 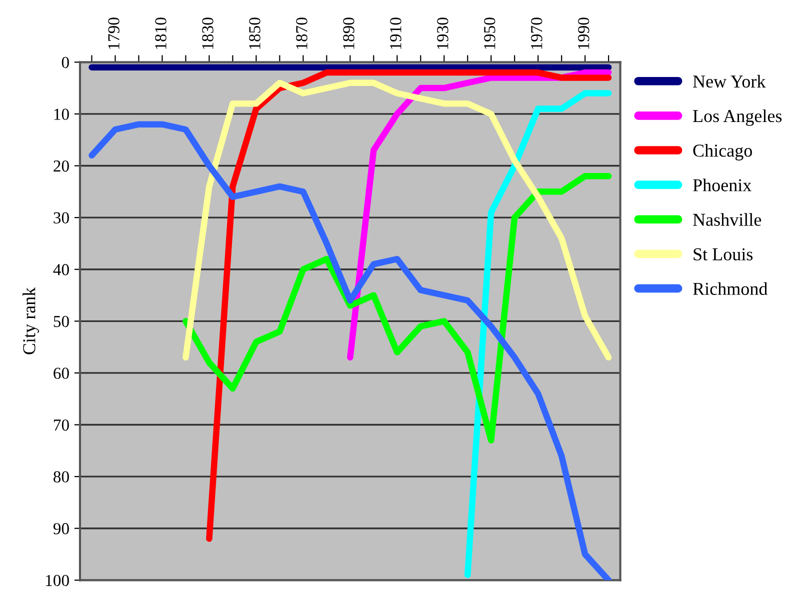 What do you see at coordinates (208, 33) in the screenshot?
I see `x-tick-label: 1830` at bounding box center [208, 33].